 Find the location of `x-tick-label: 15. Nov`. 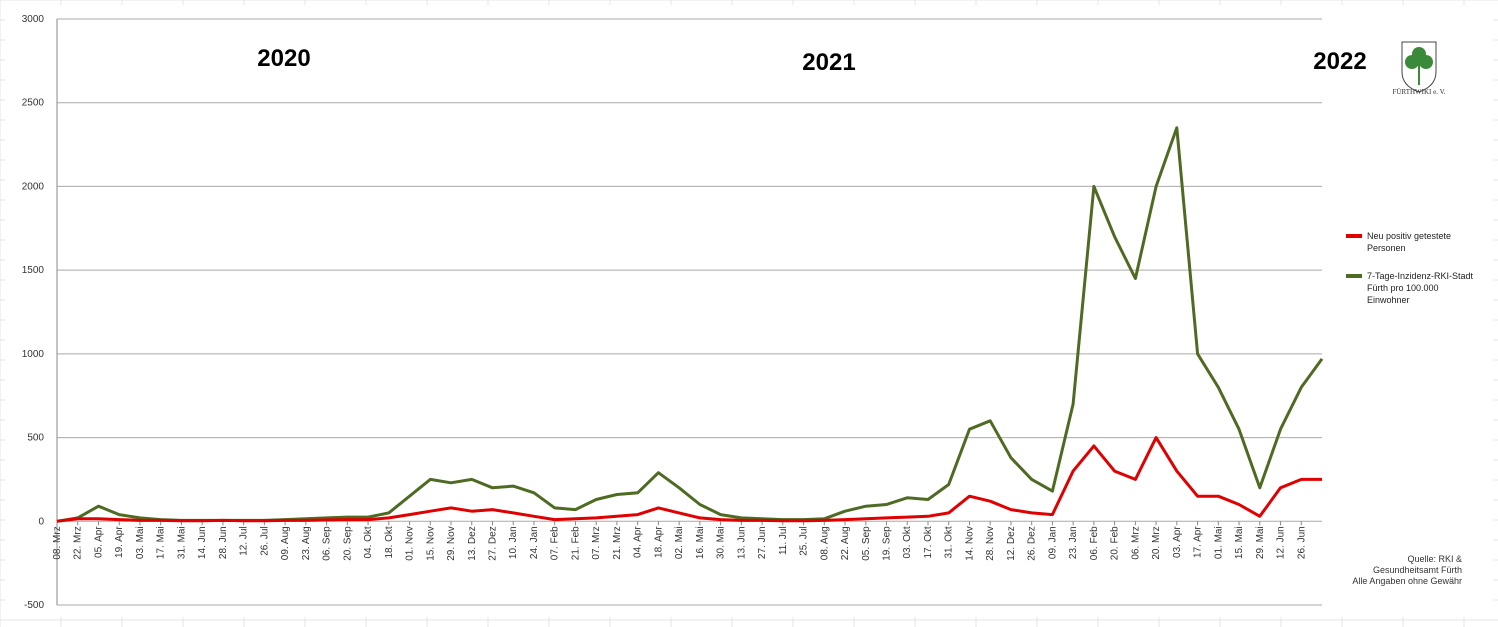

x-tick-label: 15. Nov is located at coordinates (430, 543).